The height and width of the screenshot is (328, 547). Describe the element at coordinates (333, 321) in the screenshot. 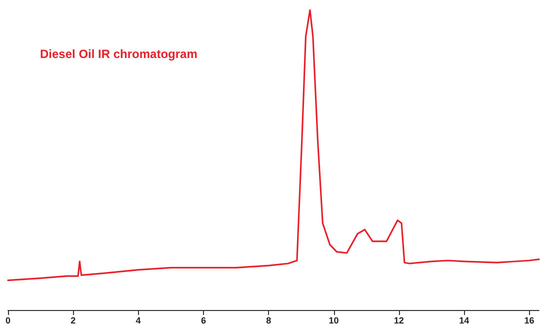

I see `x-tick-label: 10` at that location.